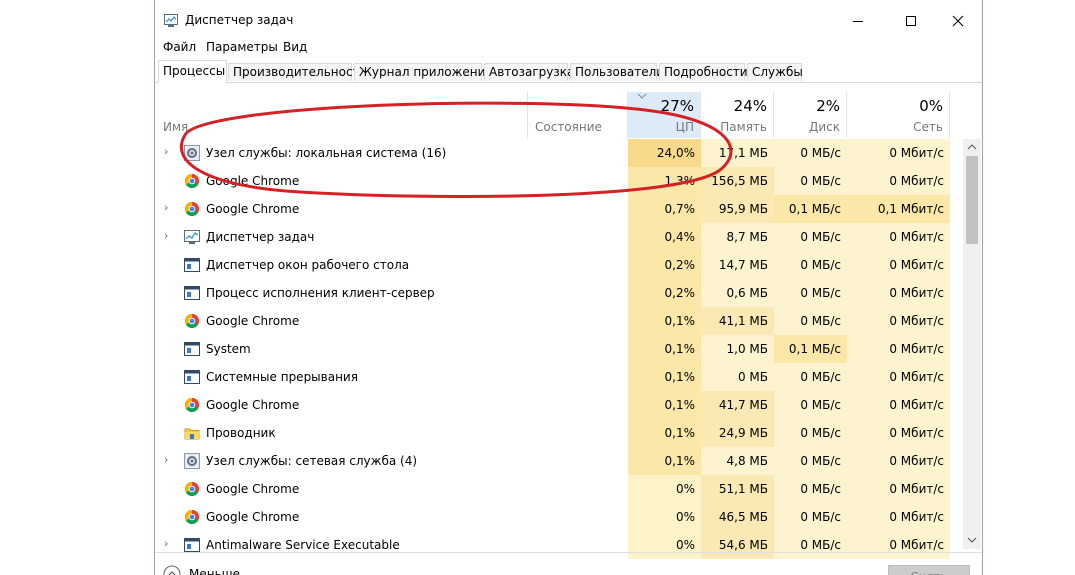 Image resolution: width=1075 pixels, height=575 pixels. What do you see at coordinates (529, 72) in the screenshot?
I see `tab-startup: Автозагрузка` at bounding box center [529, 72].